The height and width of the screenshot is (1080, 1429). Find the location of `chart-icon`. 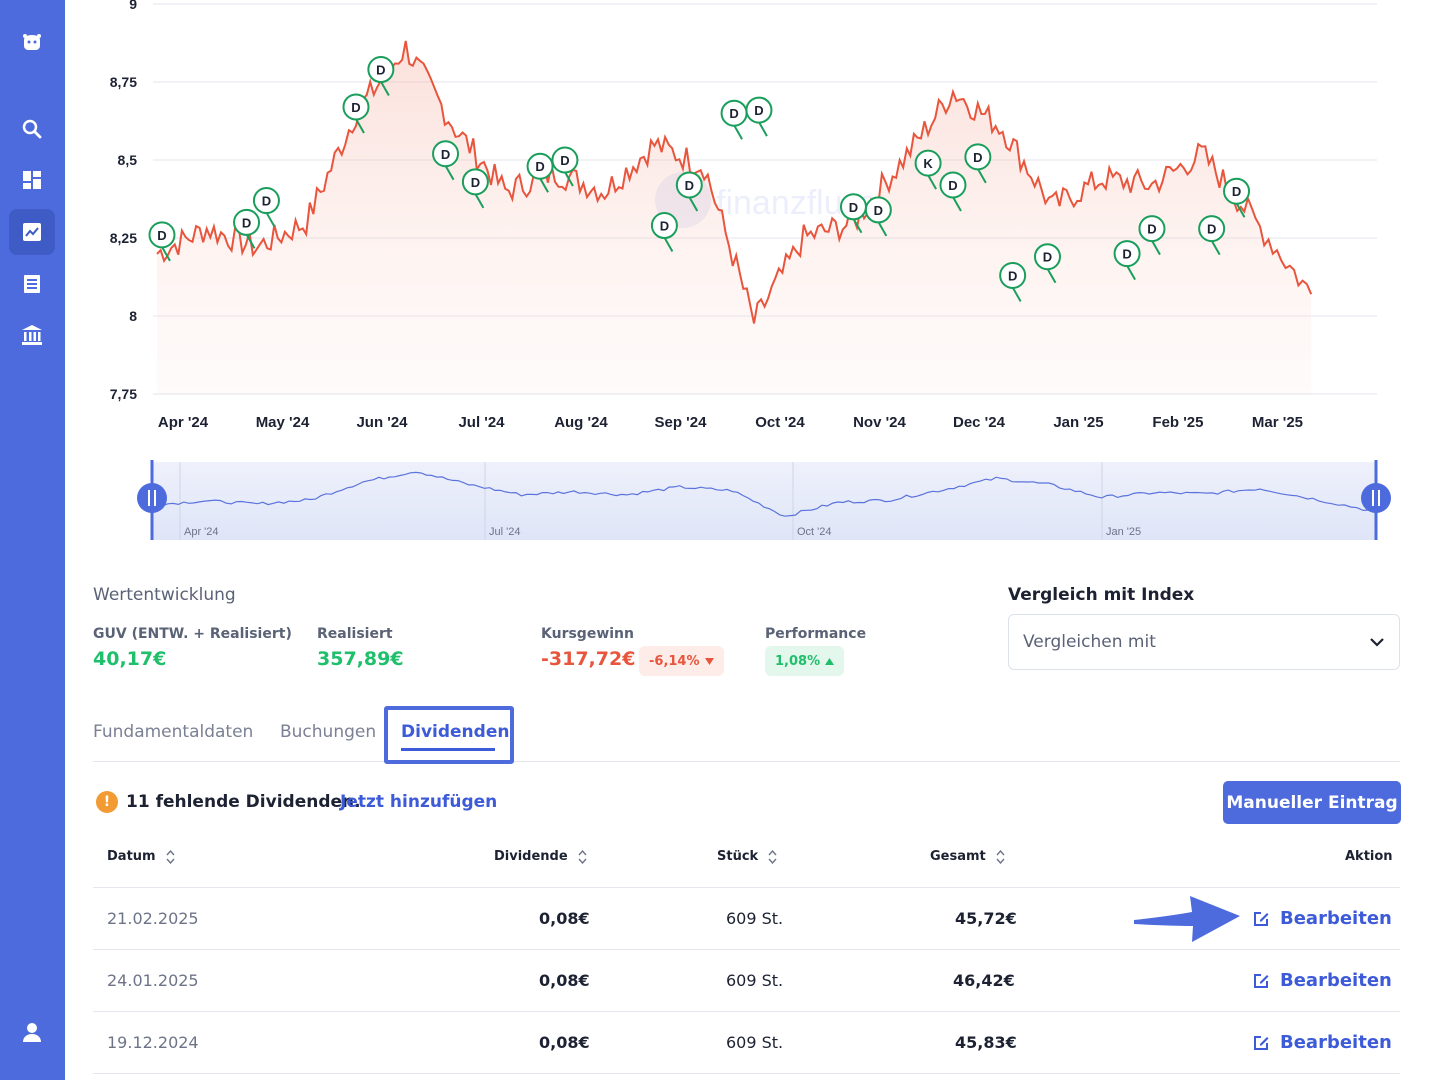

chart-icon is located at coordinates (32, 232).